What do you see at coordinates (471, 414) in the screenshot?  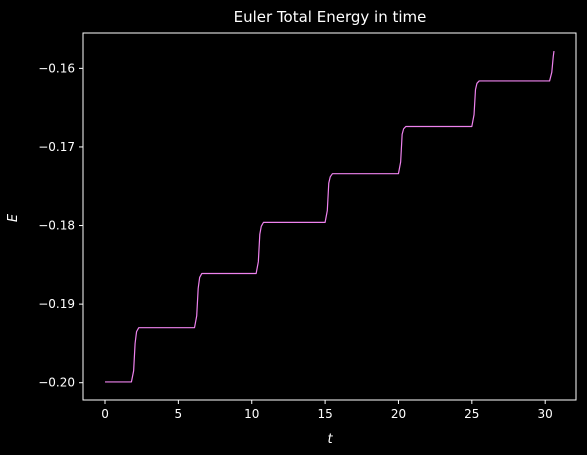 I see `x-tick-label: 25` at bounding box center [471, 414].